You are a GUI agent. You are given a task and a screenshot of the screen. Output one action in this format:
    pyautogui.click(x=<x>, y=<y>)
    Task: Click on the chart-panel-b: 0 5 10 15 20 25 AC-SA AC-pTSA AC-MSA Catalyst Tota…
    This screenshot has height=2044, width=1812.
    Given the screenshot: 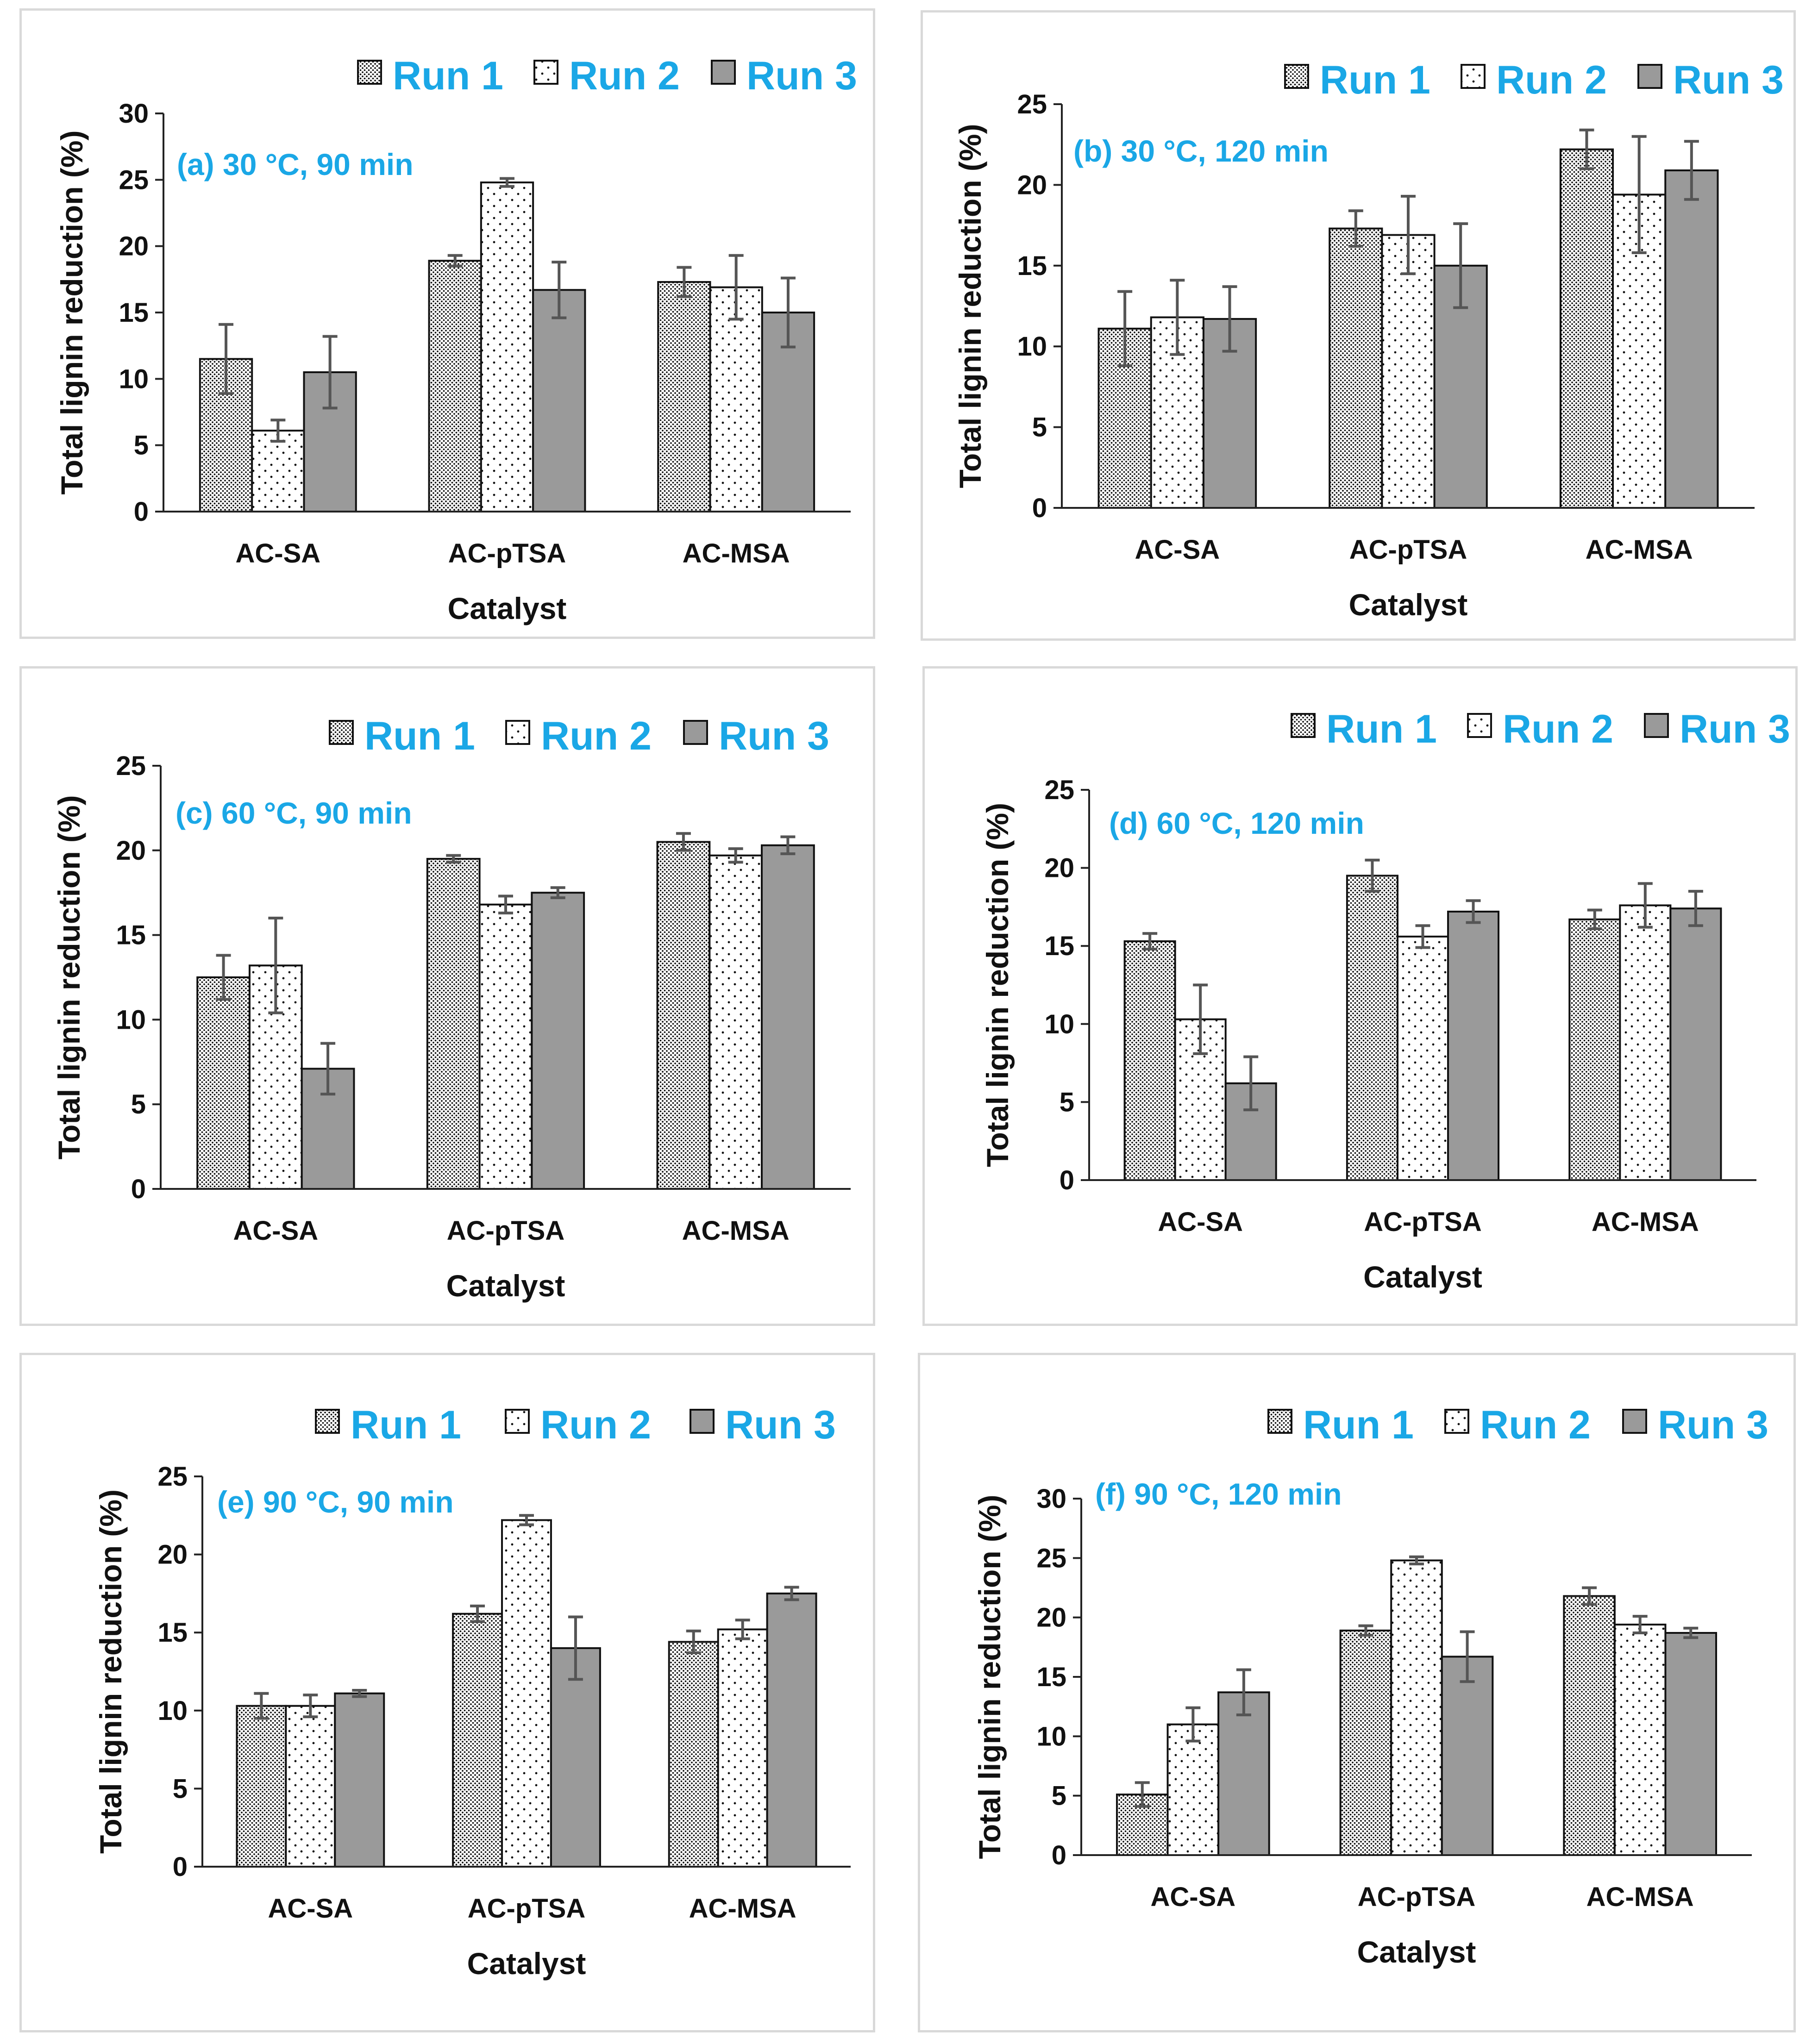 What is the action you would take?
    pyautogui.click(x=1358, y=325)
    